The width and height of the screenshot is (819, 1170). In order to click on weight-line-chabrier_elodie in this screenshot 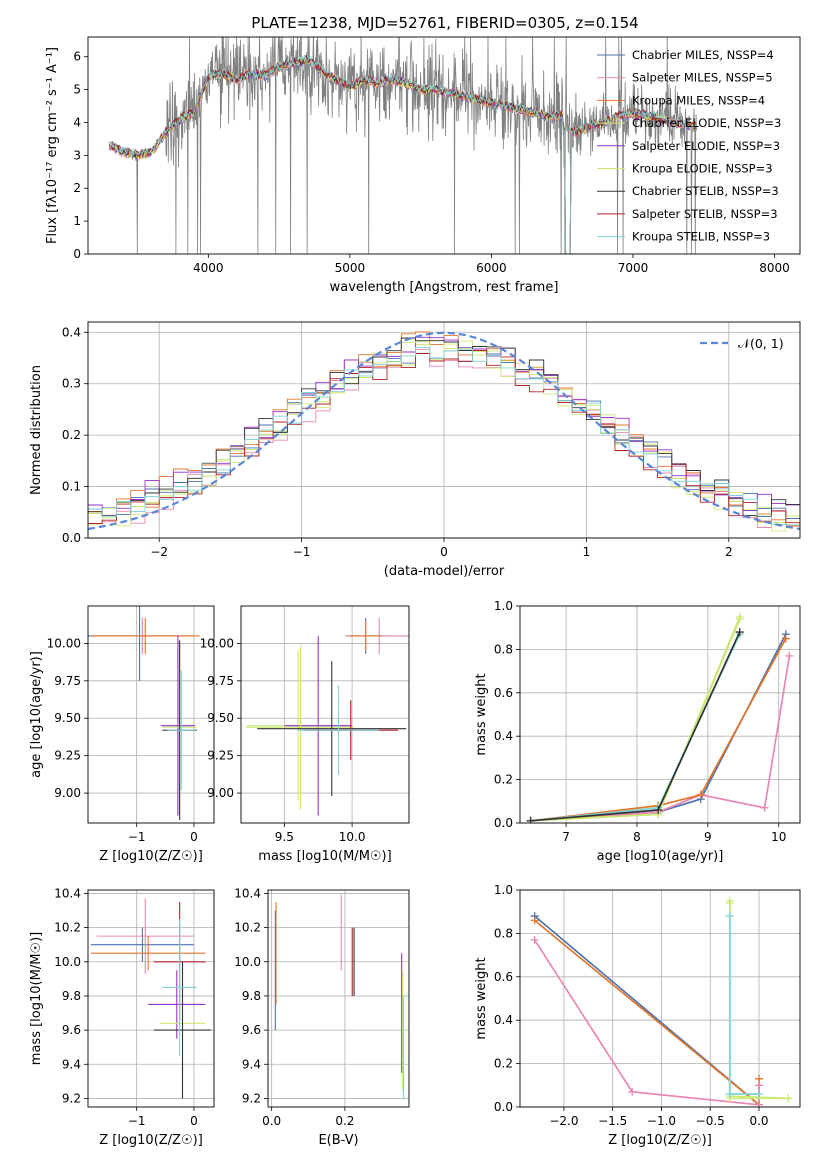, I will do `click(635, 719)`.